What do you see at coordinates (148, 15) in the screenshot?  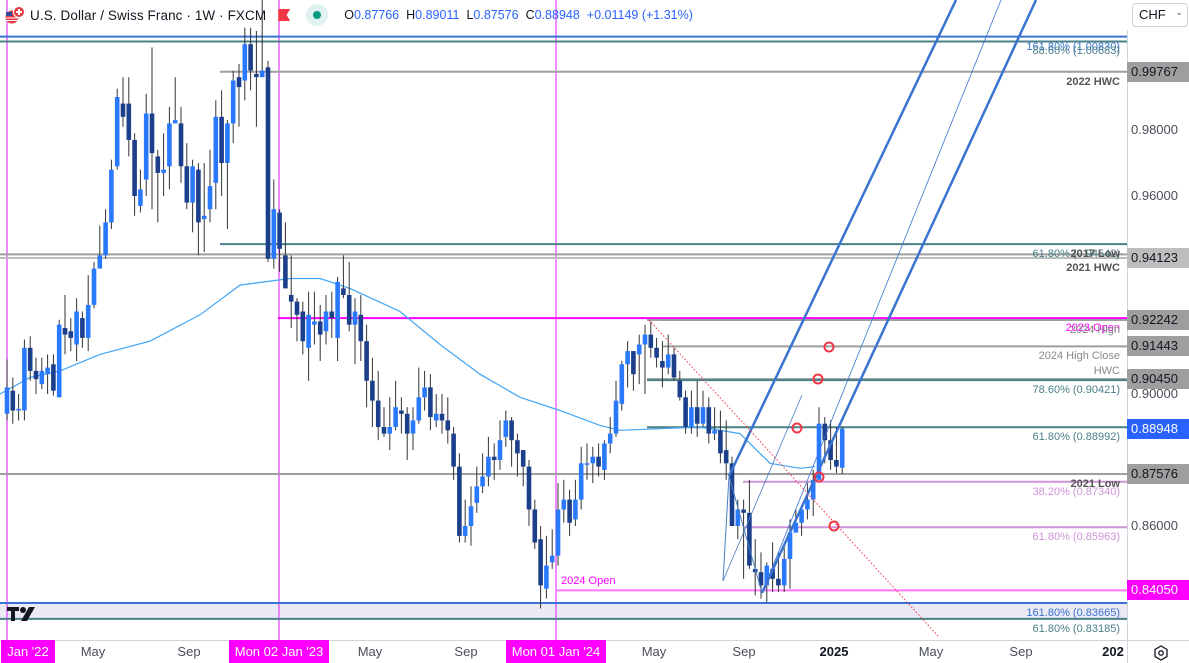 I see `symbol-title: U.S. Dollar / Swiss Franc · 1W · FXCM` at bounding box center [148, 15].